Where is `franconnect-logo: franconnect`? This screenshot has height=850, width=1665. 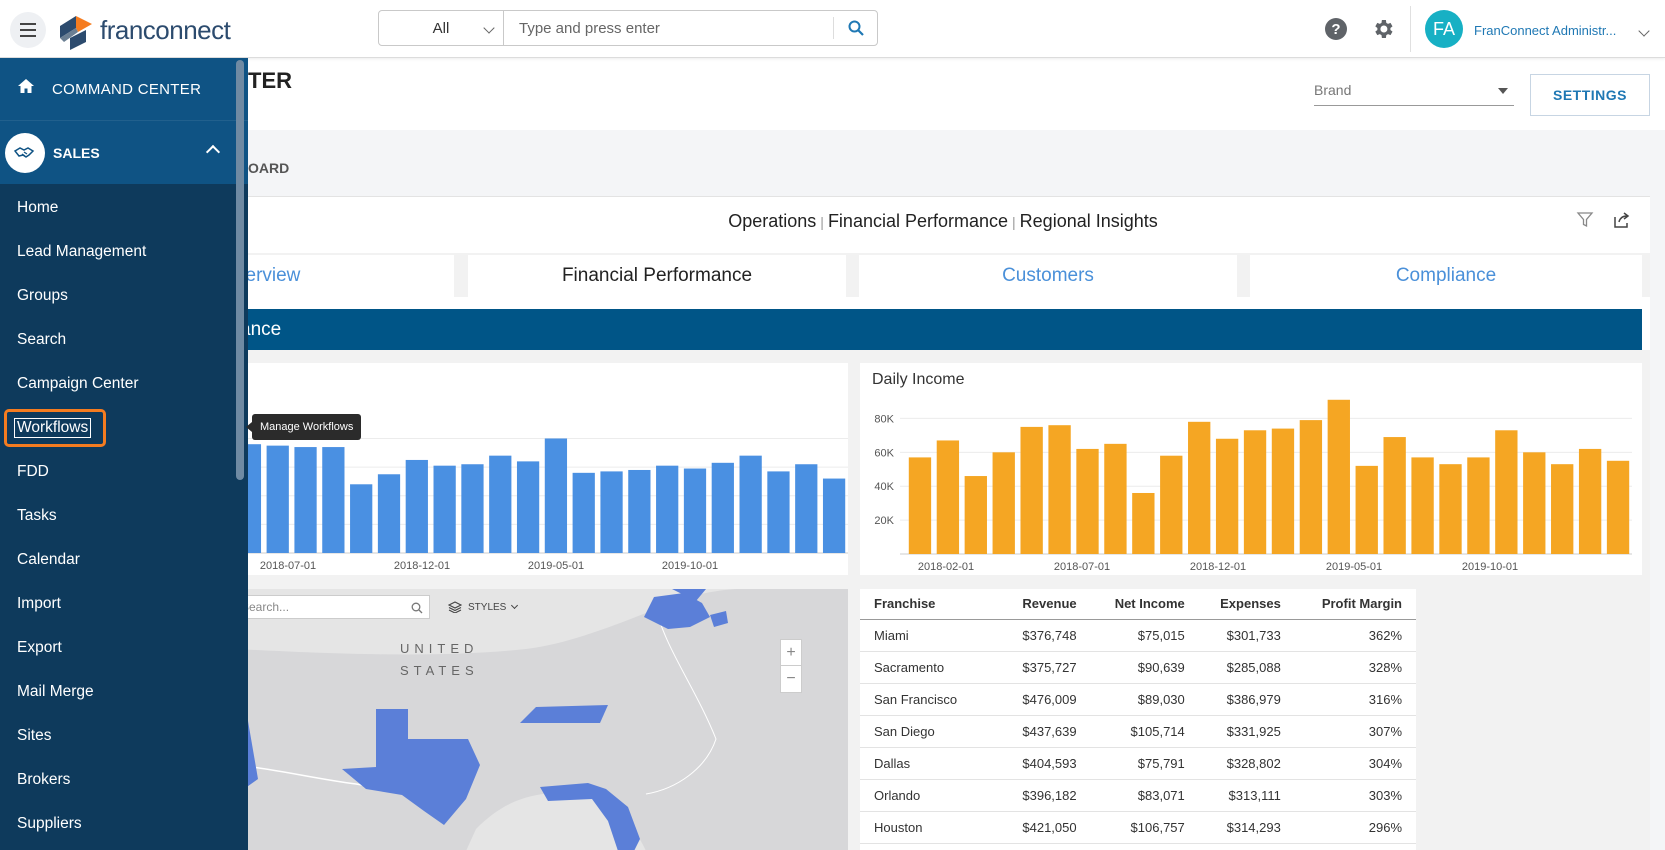 franconnect-logo: franconnect is located at coordinates (143, 30).